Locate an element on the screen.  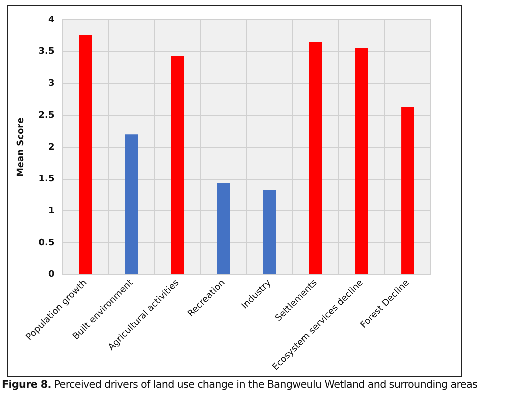
y-tick-label: 0 is located at coordinates (51, 275).